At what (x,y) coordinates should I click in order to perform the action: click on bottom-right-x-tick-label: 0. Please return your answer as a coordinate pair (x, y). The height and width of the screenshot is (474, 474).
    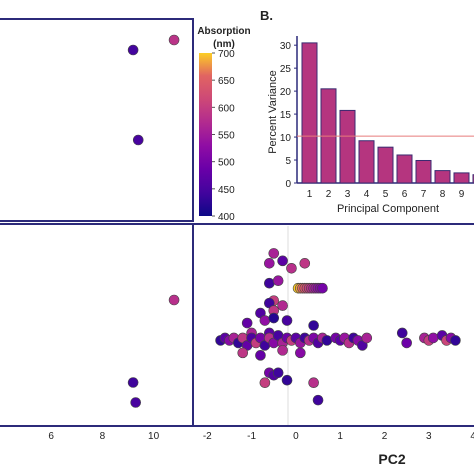
    Looking at the image, I should click on (296, 436).